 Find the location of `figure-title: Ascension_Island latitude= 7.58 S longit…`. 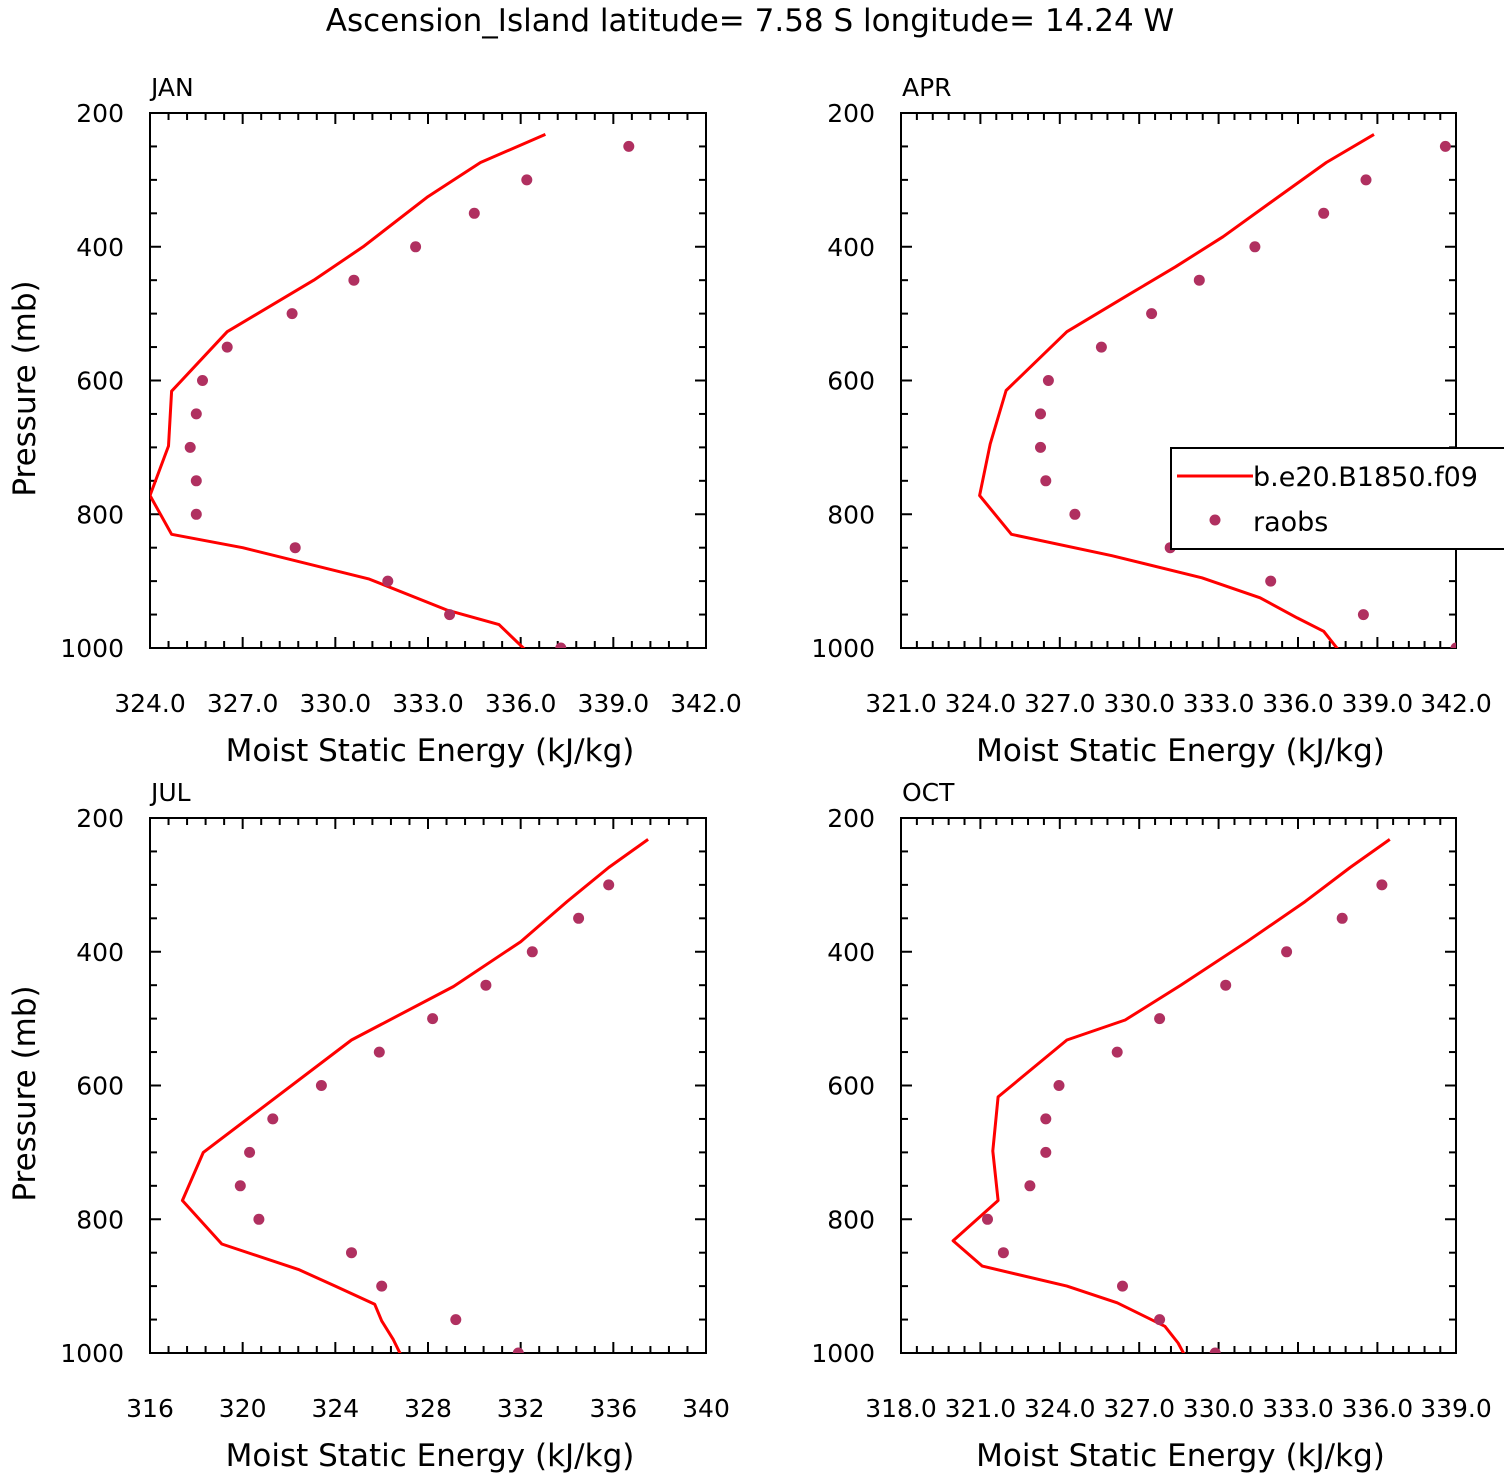

figure-title: Ascension_Island latitude= 7.58 S longit… is located at coordinates (750, 21).